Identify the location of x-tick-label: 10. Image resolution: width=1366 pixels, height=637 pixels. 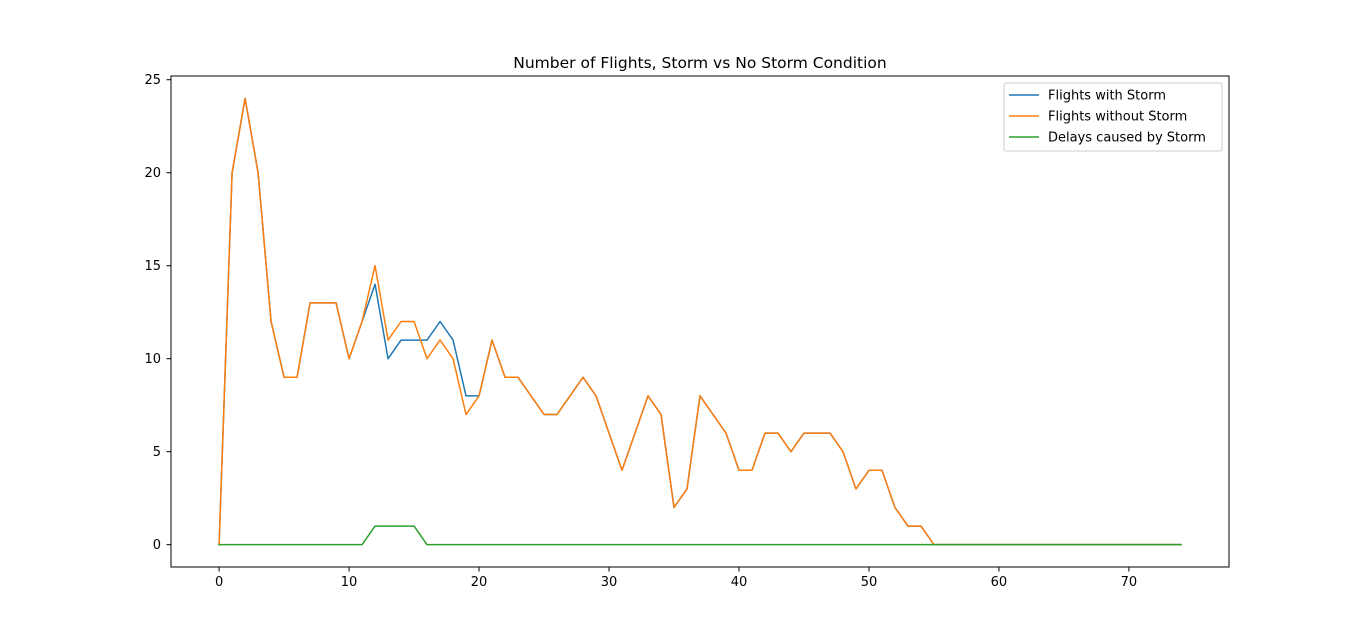
(349, 582).